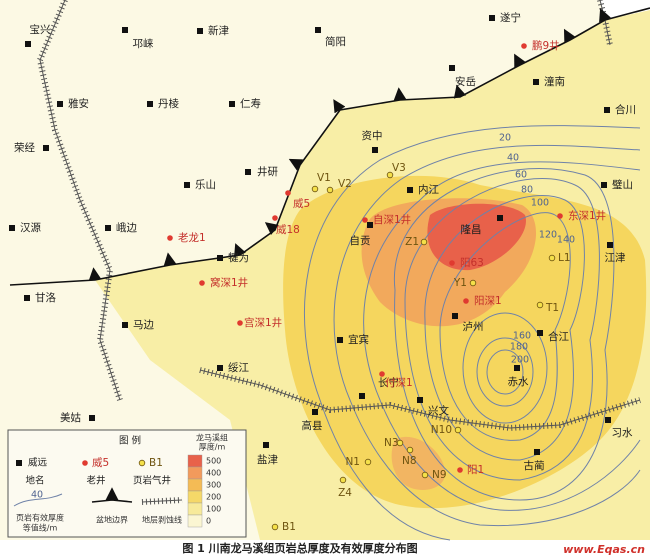 This screenshot has width=650, height=560. What do you see at coordinates (127, 483) in the screenshot?
I see `legend-box` at bounding box center [127, 483].